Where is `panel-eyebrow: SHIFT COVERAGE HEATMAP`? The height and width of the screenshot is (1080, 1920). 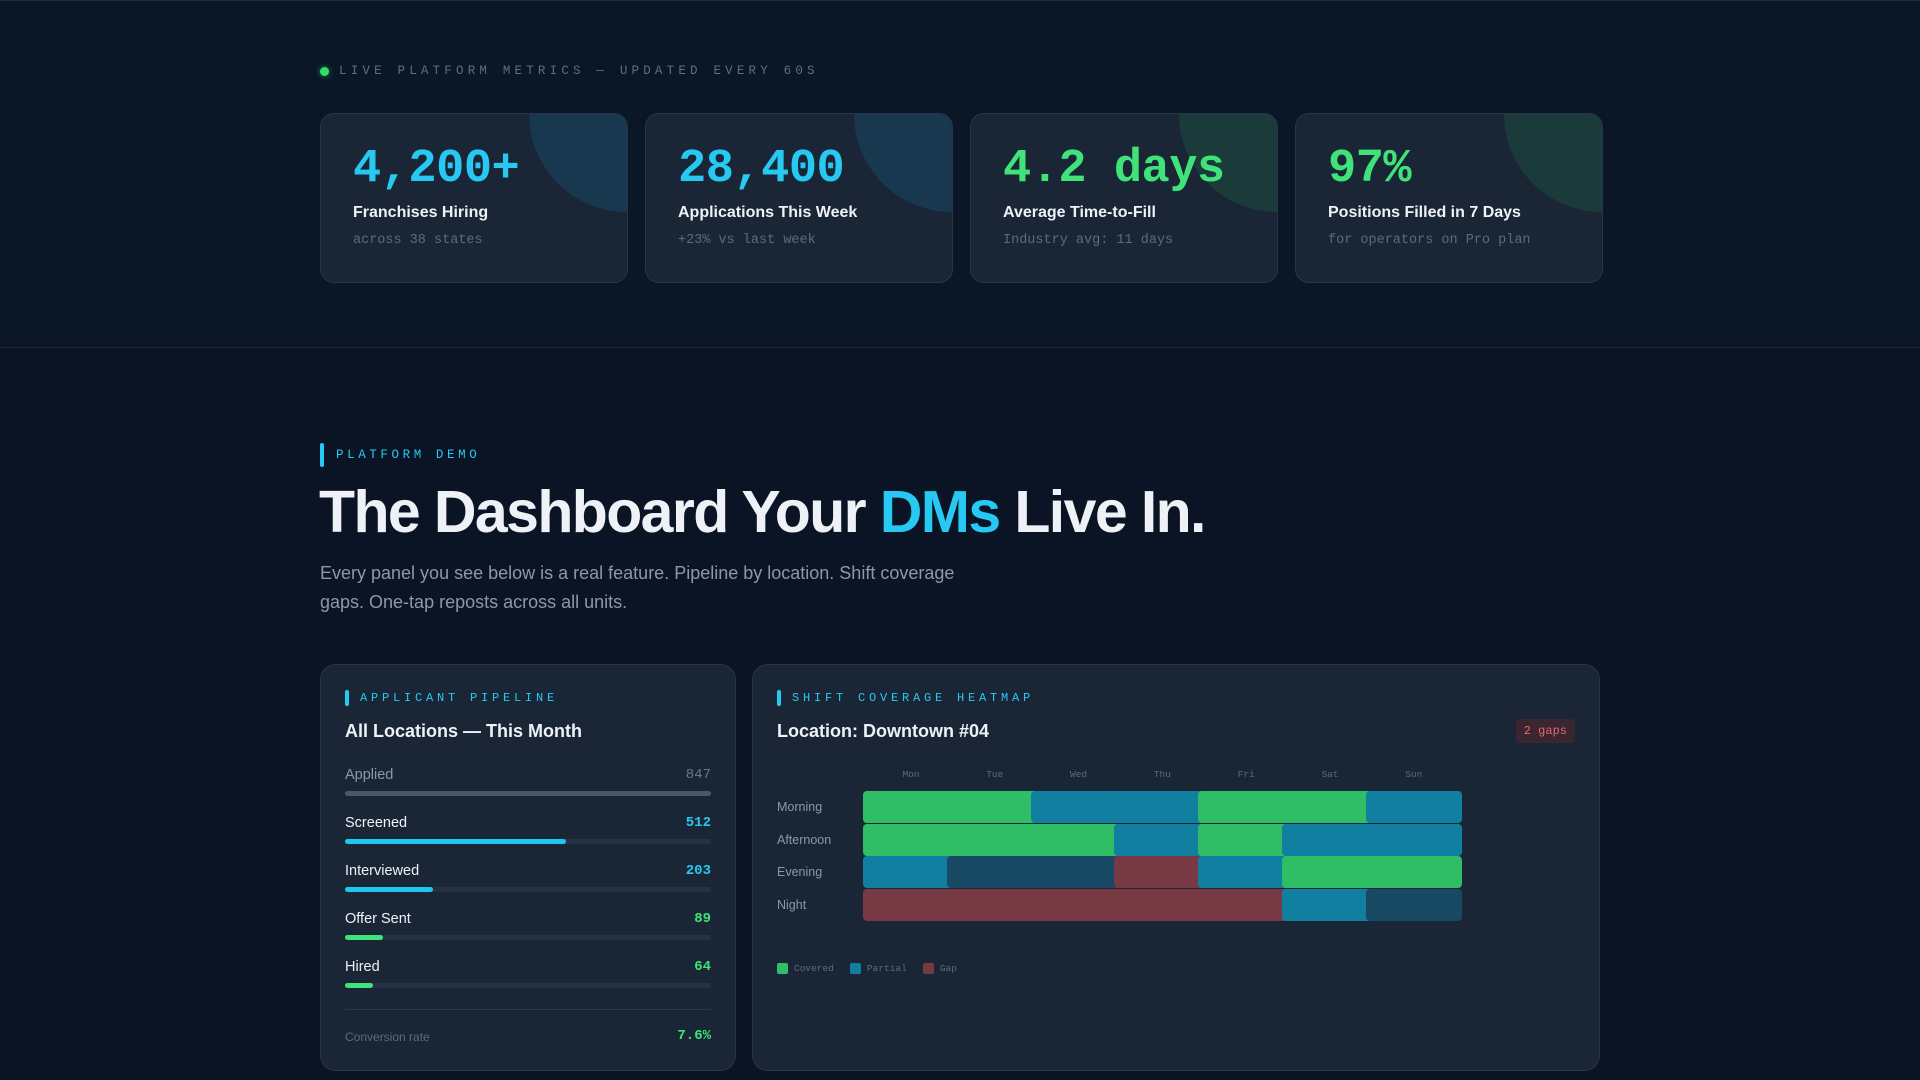 panel-eyebrow: SHIFT COVERAGE HEATMAP is located at coordinates (905, 698).